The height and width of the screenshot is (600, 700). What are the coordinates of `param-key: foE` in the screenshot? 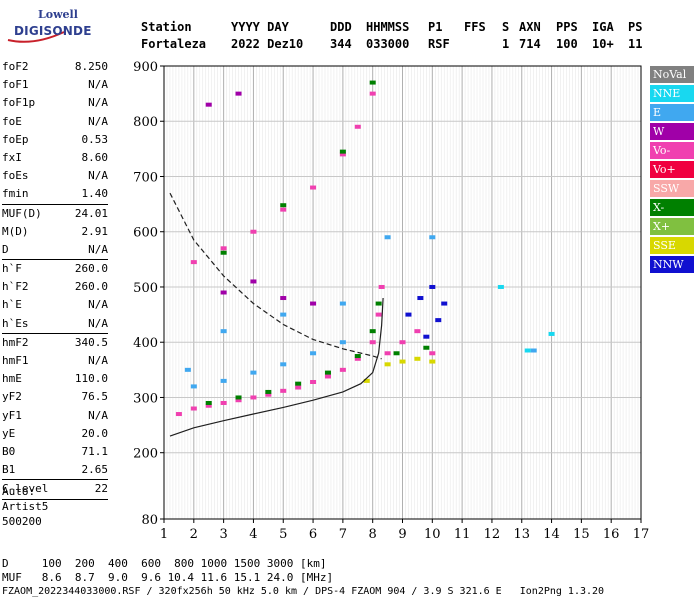 It's located at (12, 121).